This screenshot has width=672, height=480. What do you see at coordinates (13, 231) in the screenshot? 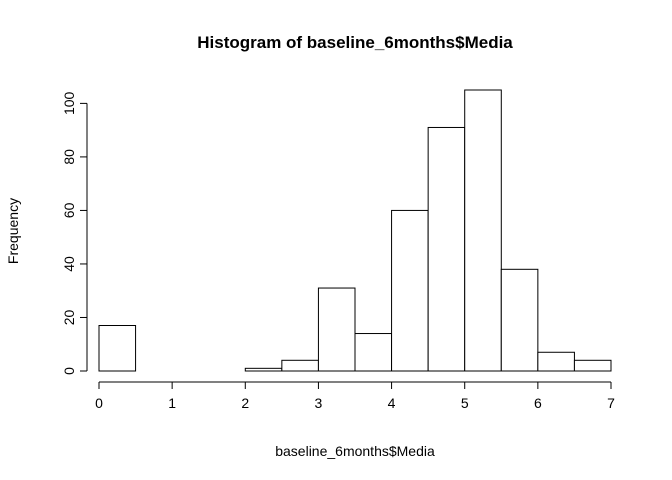
I see `y-axis-label: Frequency` at bounding box center [13, 231].